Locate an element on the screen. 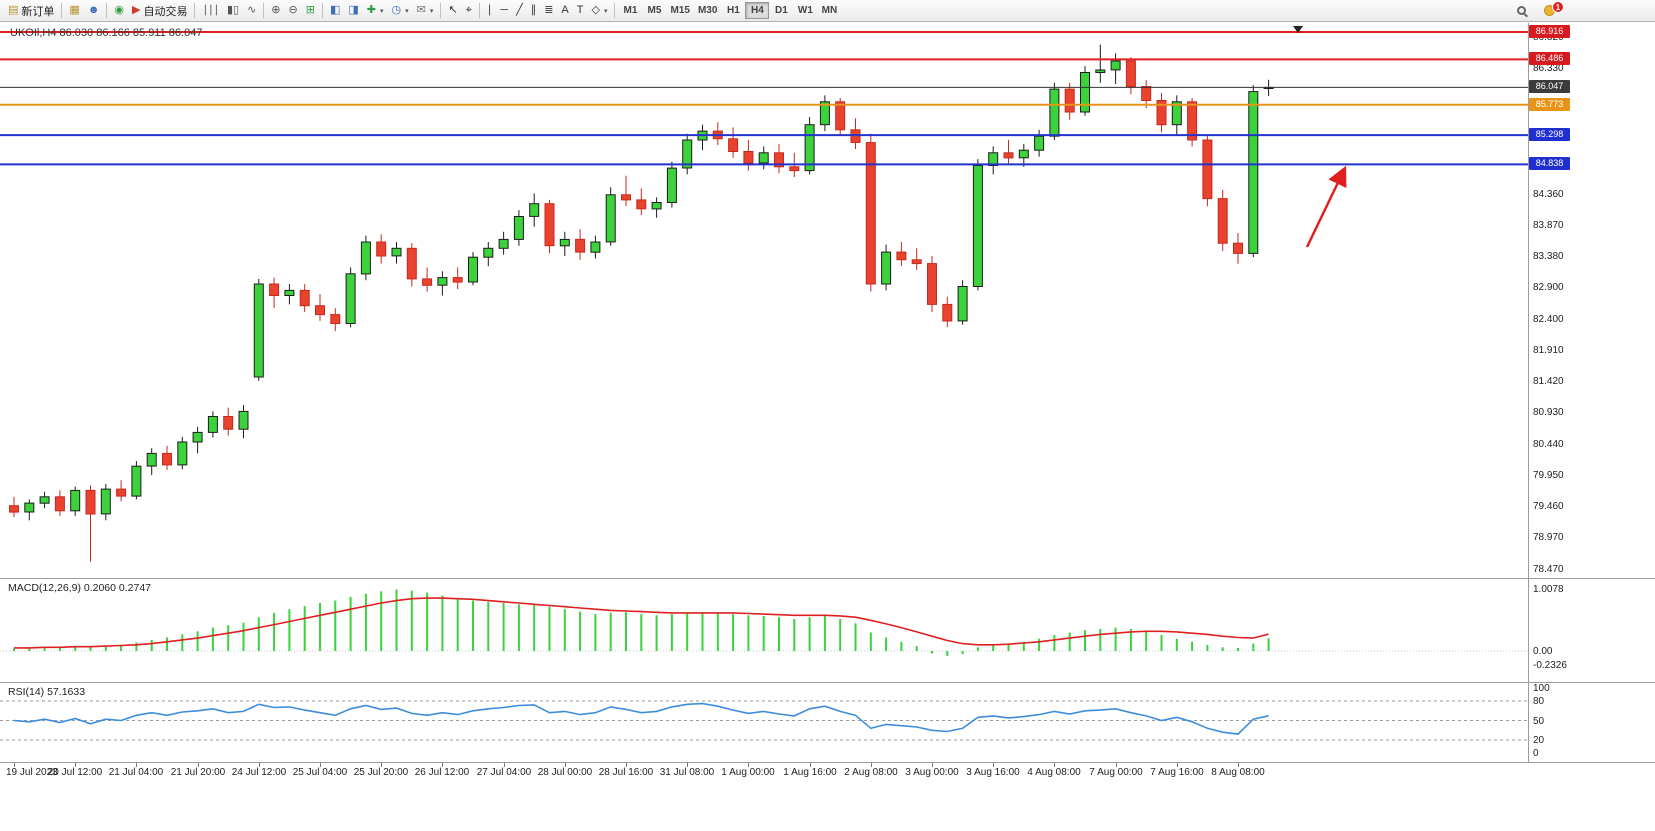  crosshair-icon: ⌖ is located at coordinates (468, 10).